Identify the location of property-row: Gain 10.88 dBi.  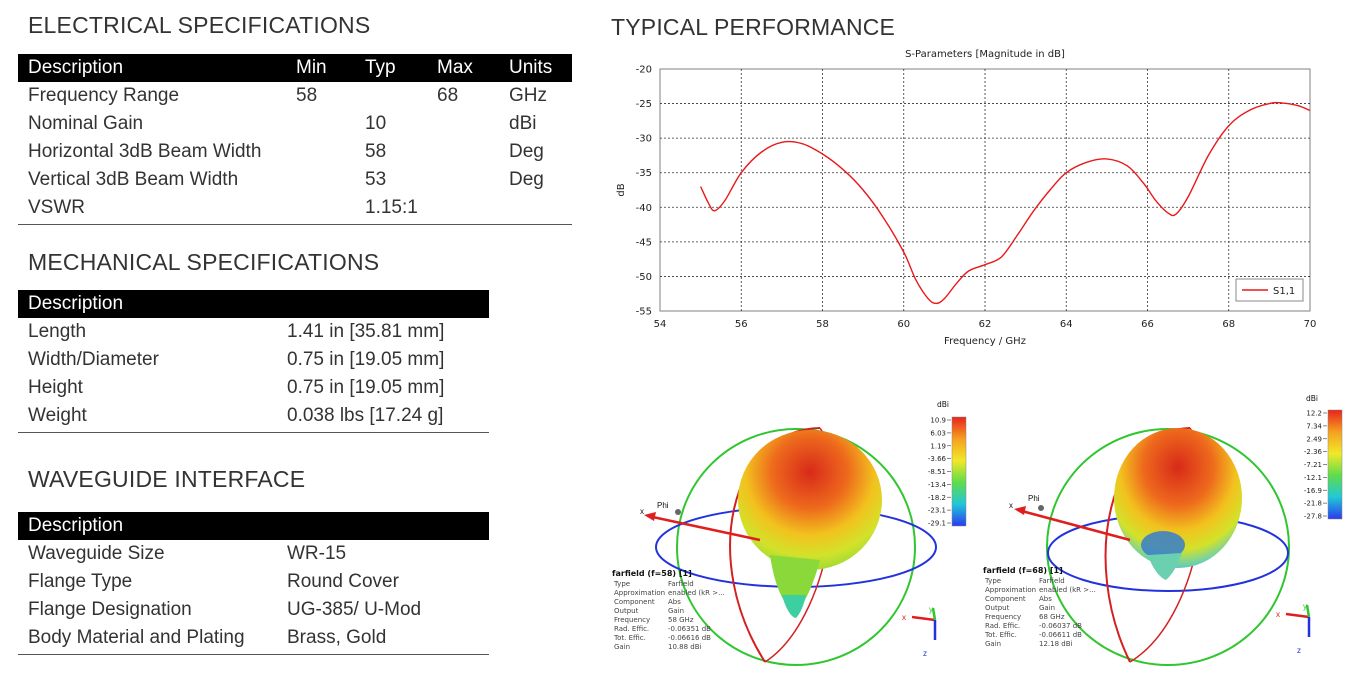
(668, 647).